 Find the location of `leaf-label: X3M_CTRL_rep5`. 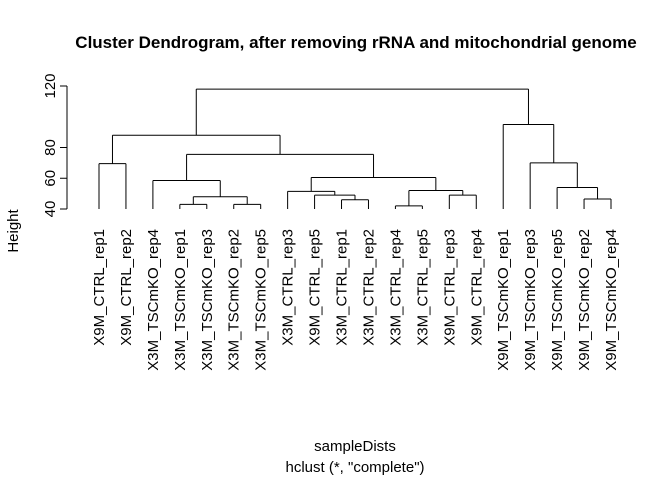

leaf-label: X3M_CTRL_rep5 is located at coordinates (422, 287).